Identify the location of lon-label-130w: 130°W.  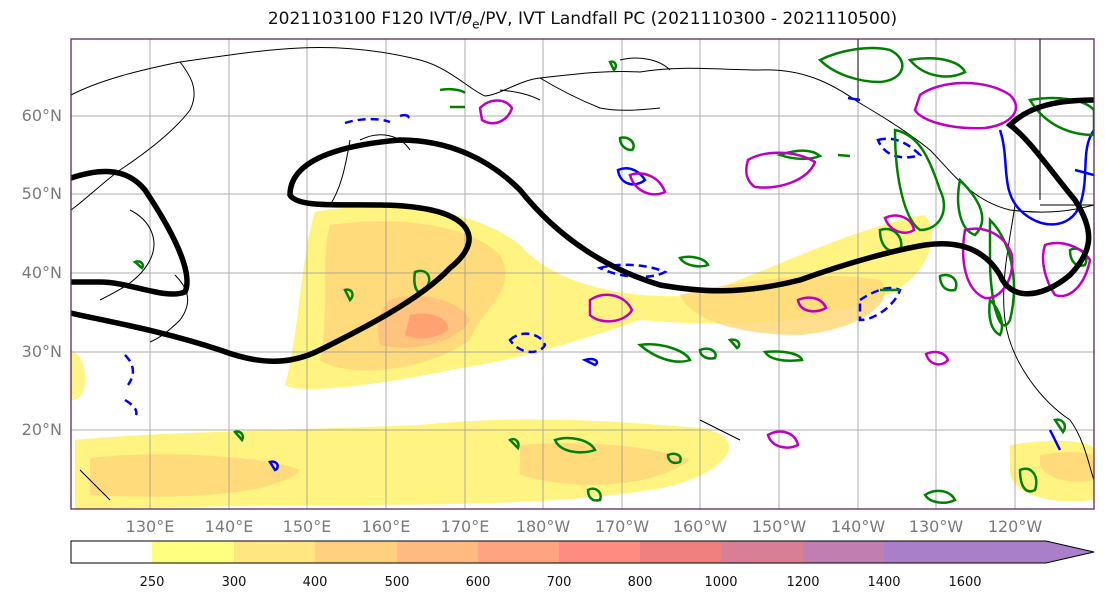
(936, 526).